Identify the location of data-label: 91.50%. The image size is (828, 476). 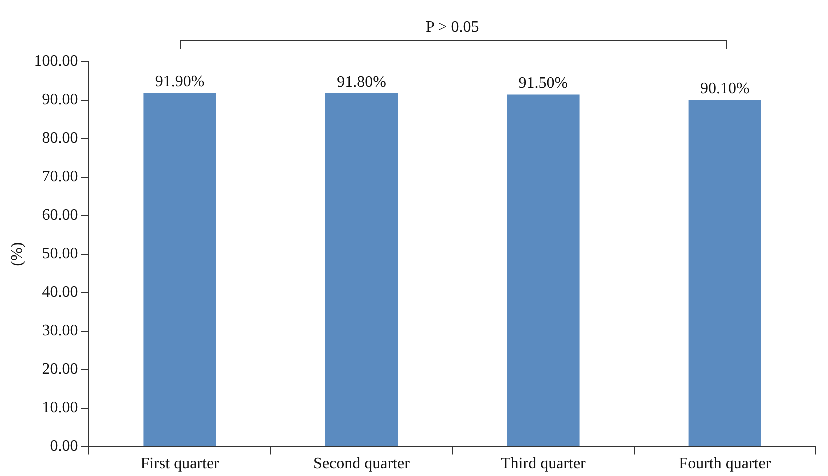
(543, 83).